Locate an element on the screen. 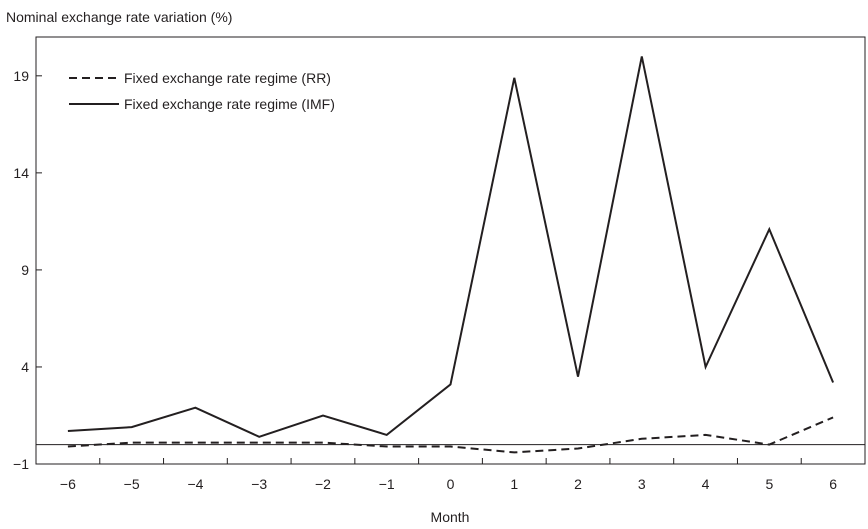 This screenshot has width=868, height=529. x-tick-label: −5 is located at coordinates (132, 484).